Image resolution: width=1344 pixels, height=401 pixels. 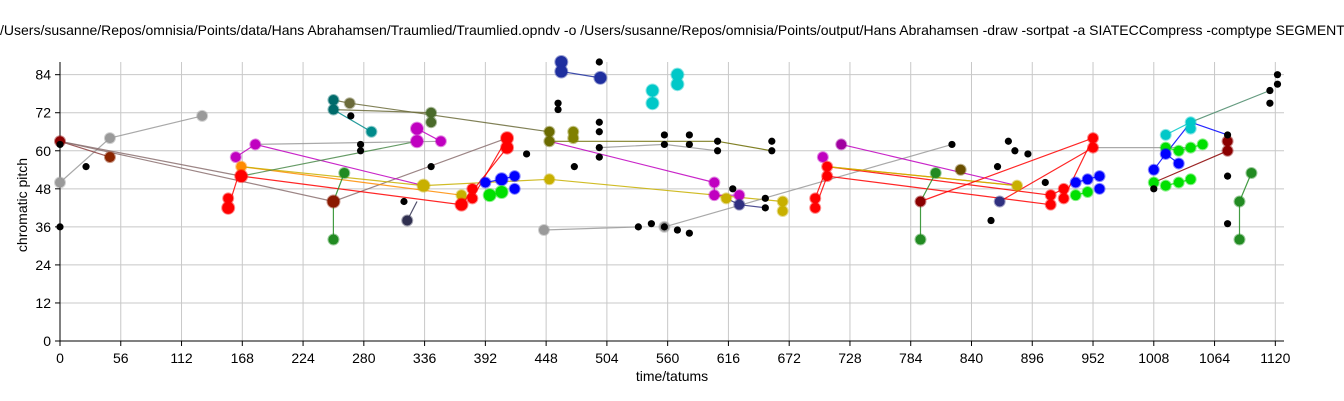 I want to click on x-tick-label: 1120, so click(x=1275, y=358).